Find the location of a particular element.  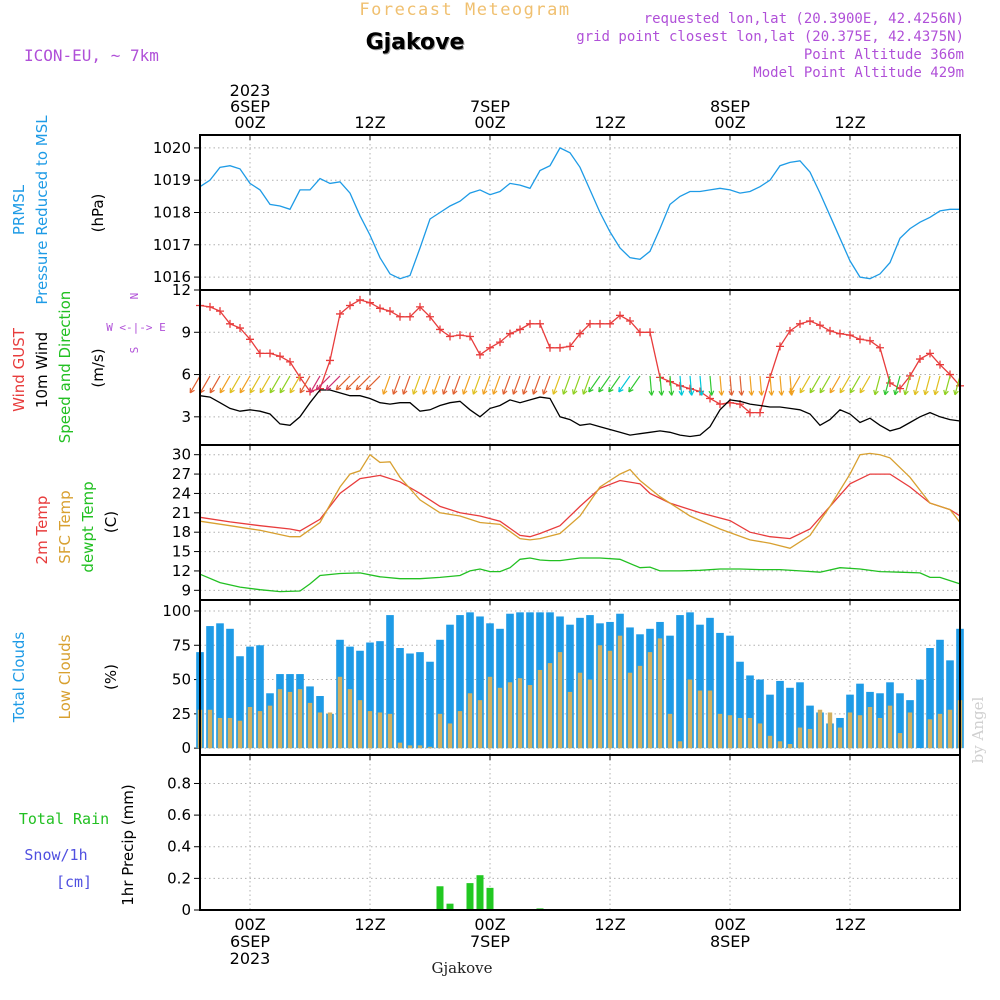

temp-unit: (C) is located at coordinates (111, 522).